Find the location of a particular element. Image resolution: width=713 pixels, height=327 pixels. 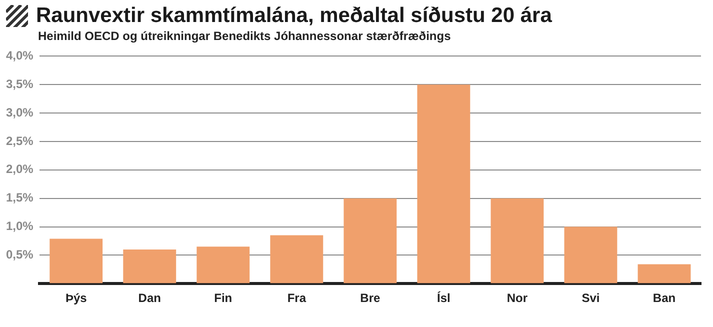

x-tick-label: Fra is located at coordinates (296, 298).